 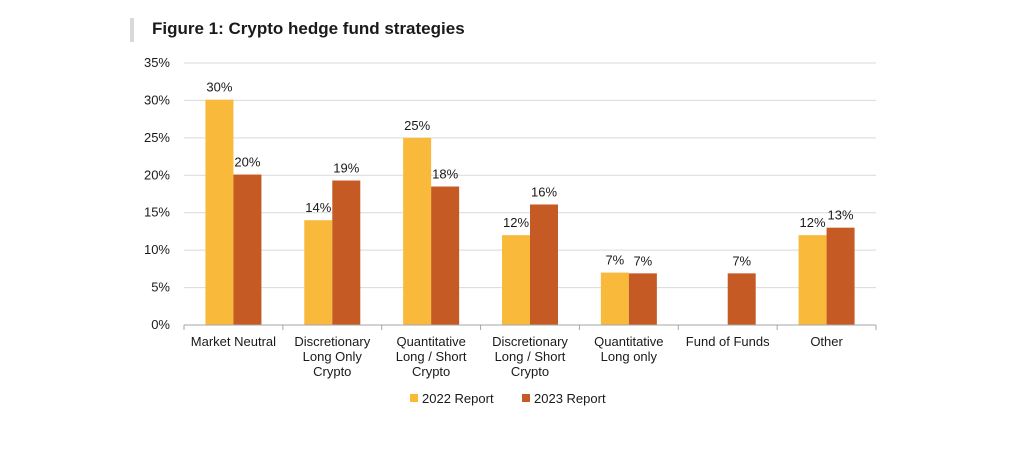 What do you see at coordinates (157, 99) in the screenshot?
I see `y-tick-label: 30%` at bounding box center [157, 99].